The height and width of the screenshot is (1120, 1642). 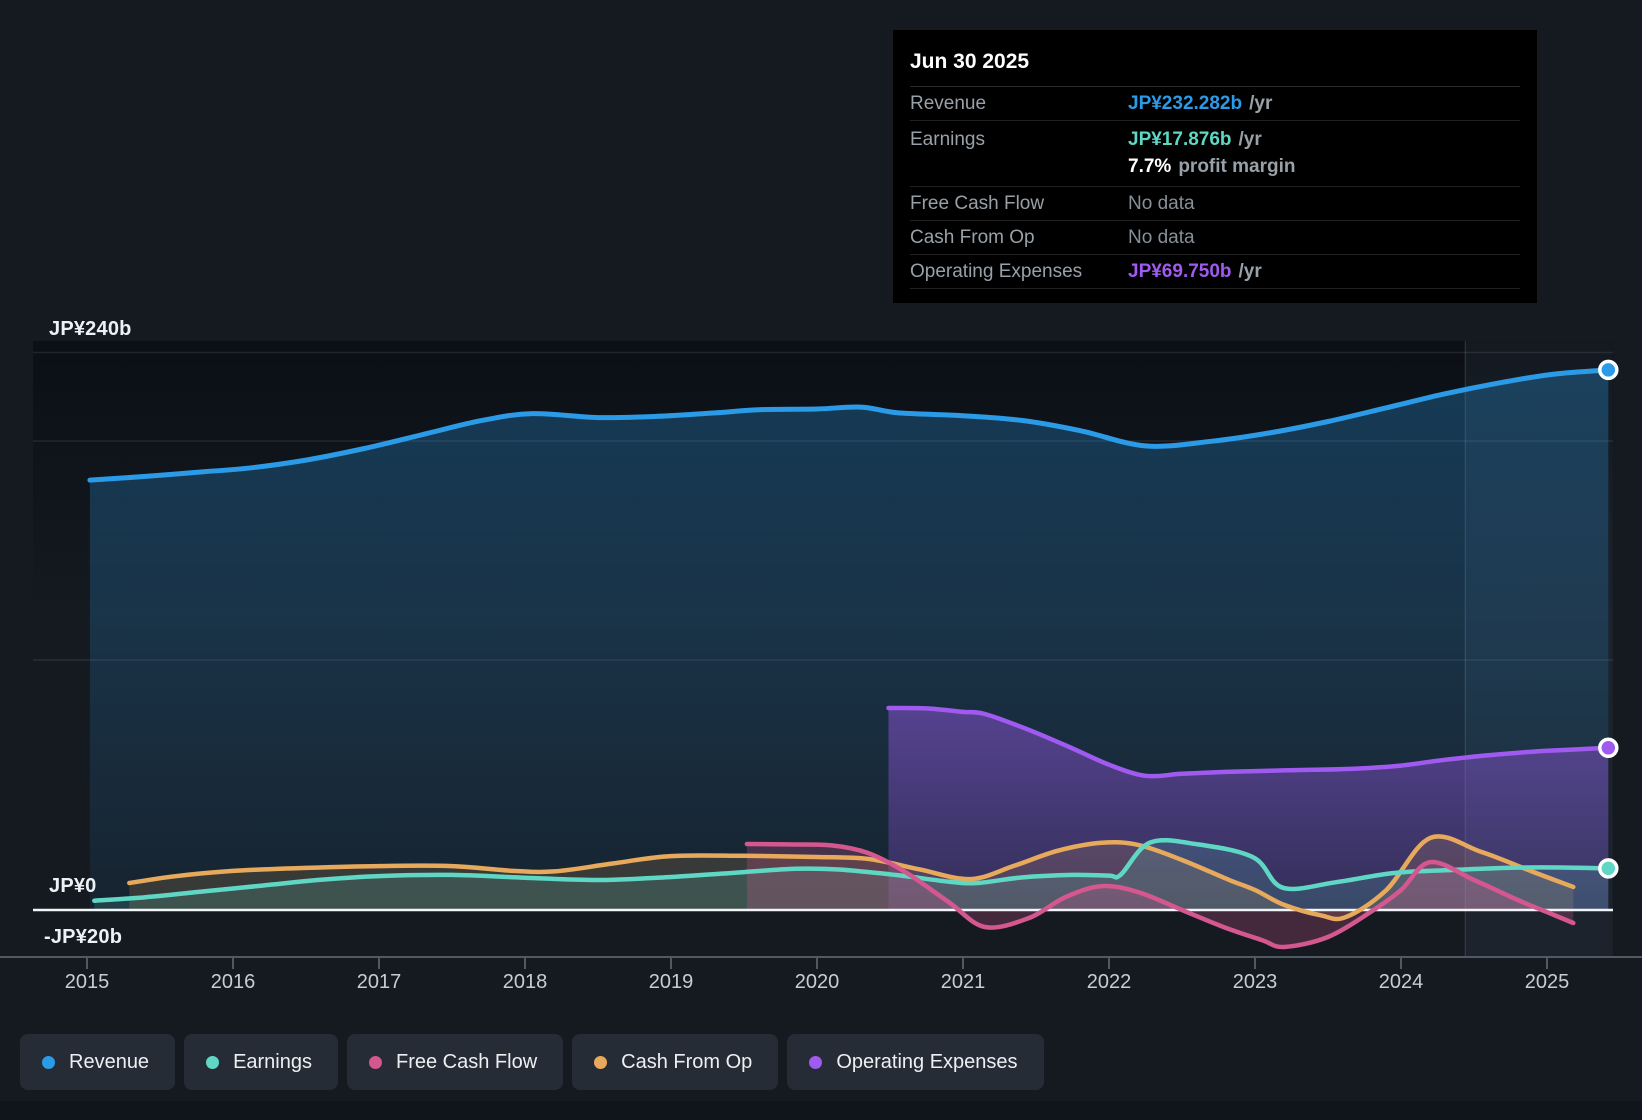 I want to click on x-axis-label: 2019, so click(x=671, y=982).